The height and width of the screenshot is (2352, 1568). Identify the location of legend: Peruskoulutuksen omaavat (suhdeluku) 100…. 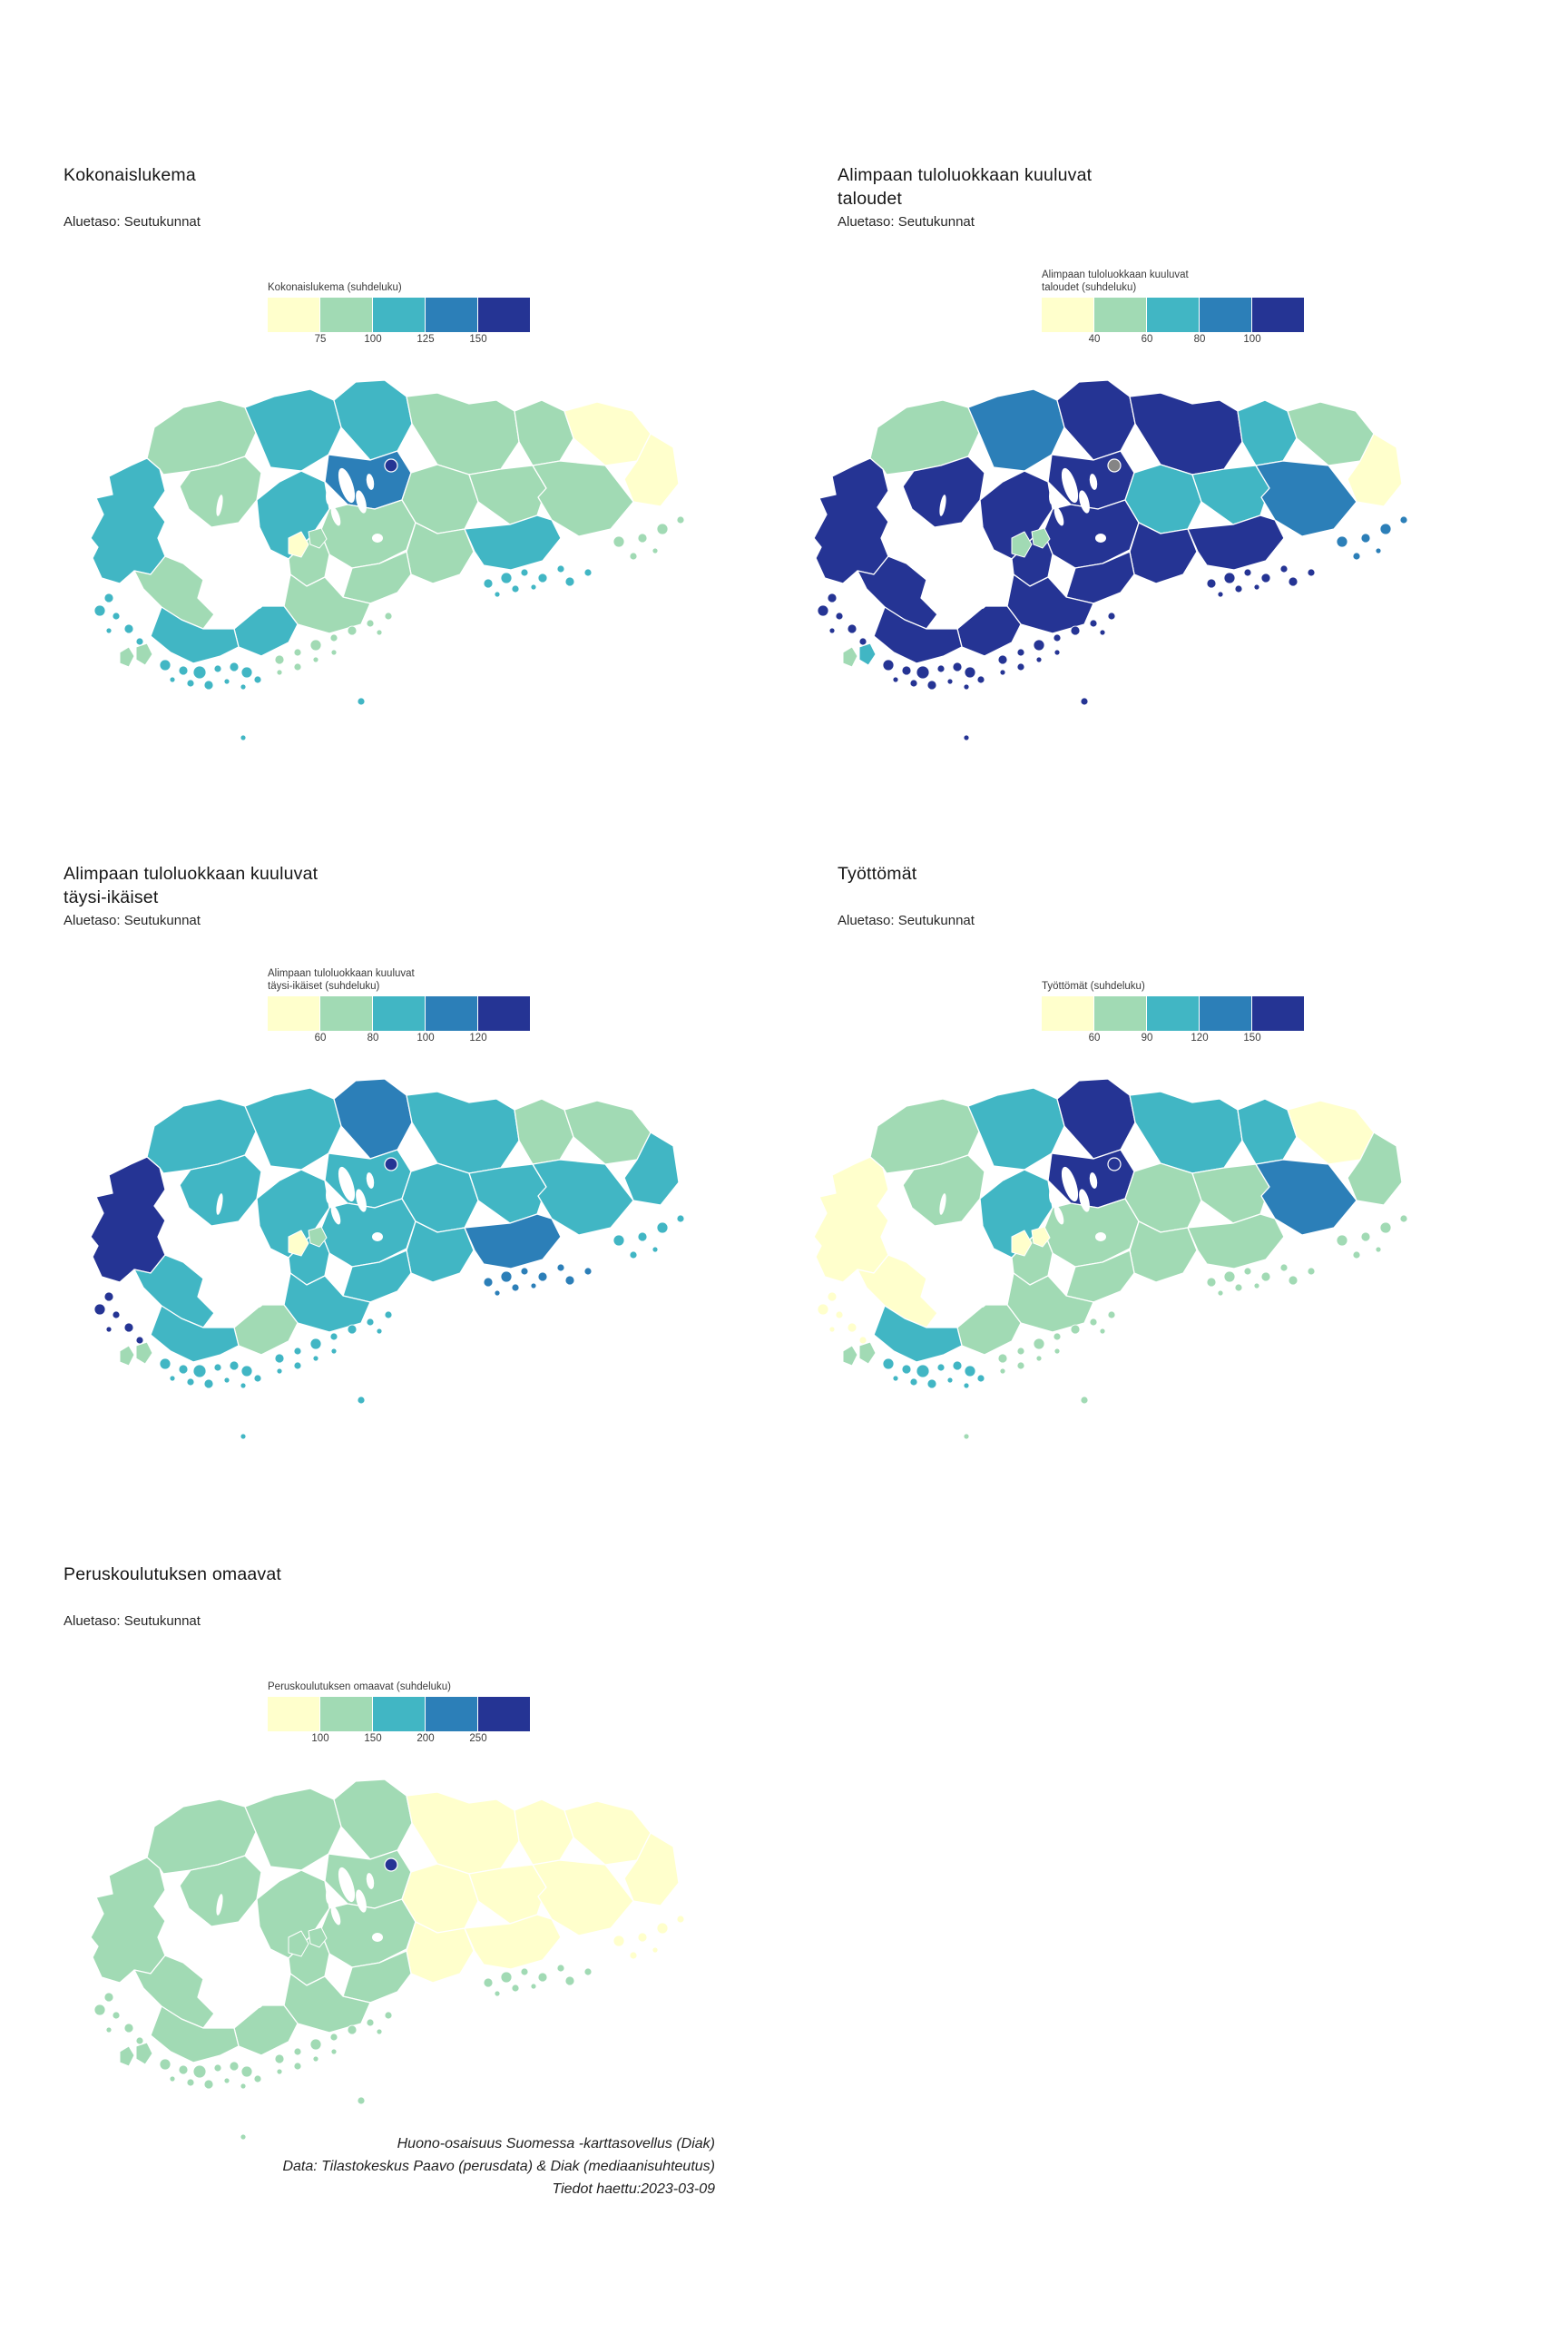
(399, 1708).